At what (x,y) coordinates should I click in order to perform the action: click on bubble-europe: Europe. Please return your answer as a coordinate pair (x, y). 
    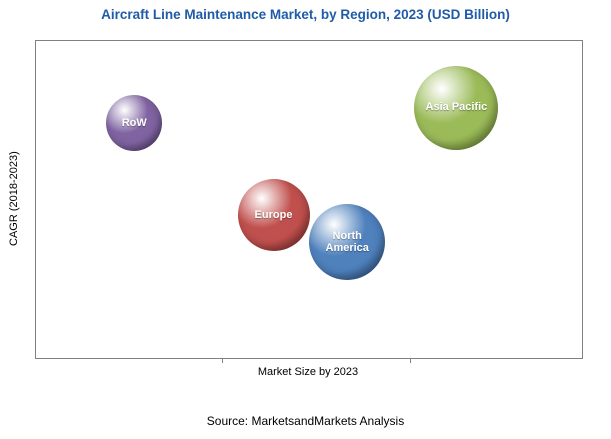
    Looking at the image, I should click on (273, 215).